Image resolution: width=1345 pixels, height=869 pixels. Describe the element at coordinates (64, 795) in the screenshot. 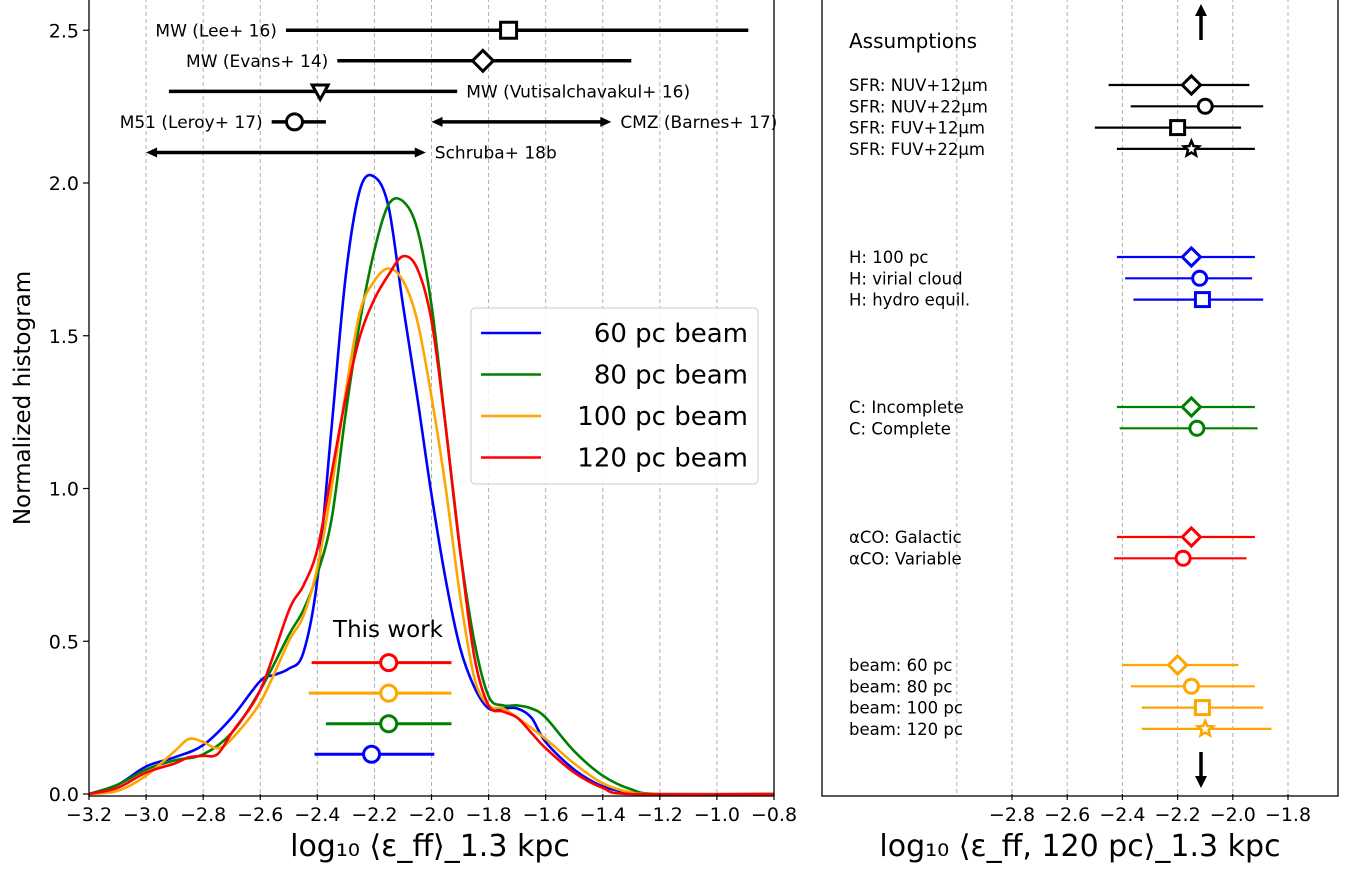

I see `left-y-tick-label: 0.0` at that location.